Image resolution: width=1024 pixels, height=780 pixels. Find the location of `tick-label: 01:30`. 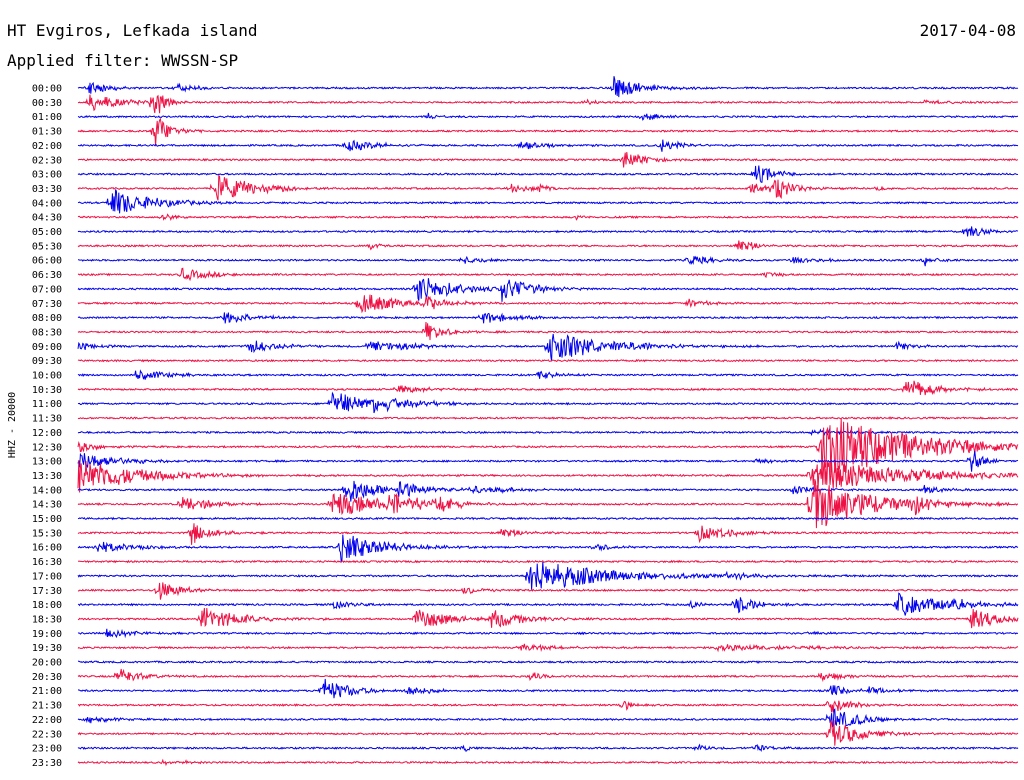

tick-label: 01:30 is located at coordinates (47, 132).